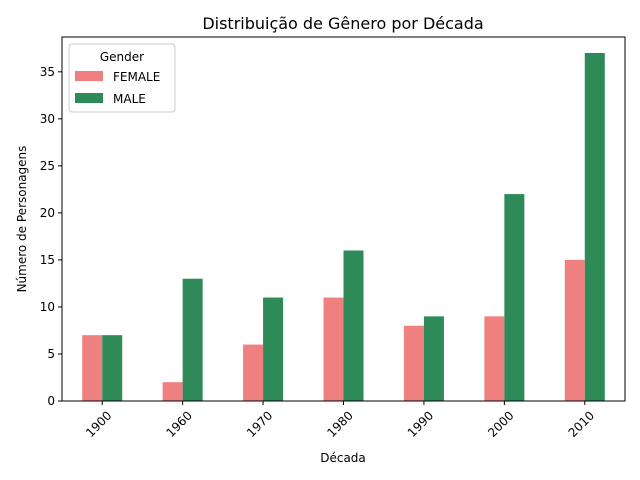 This screenshot has height=480, width=640. I want to click on bar-female-1970, so click(253, 372).